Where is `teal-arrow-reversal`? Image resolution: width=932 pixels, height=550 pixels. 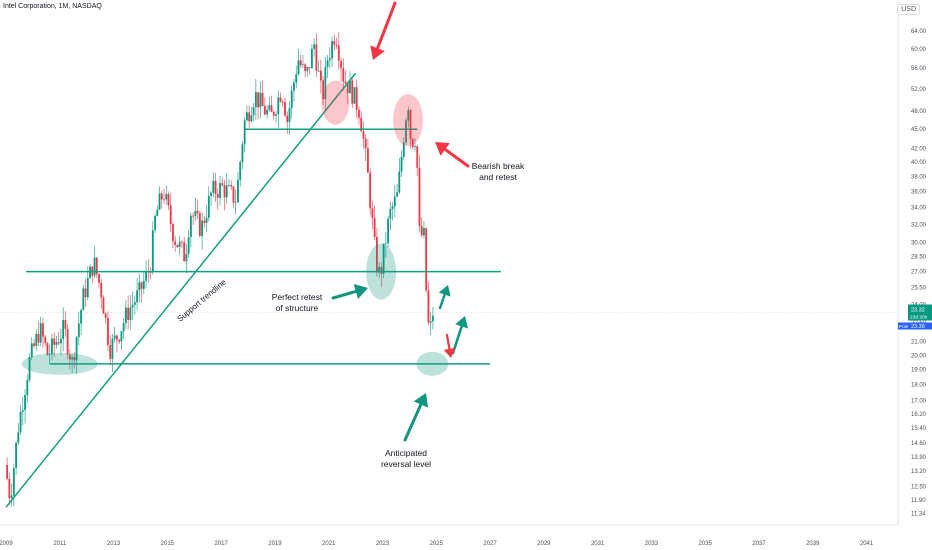 teal-arrow-reversal is located at coordinates (415, 417).